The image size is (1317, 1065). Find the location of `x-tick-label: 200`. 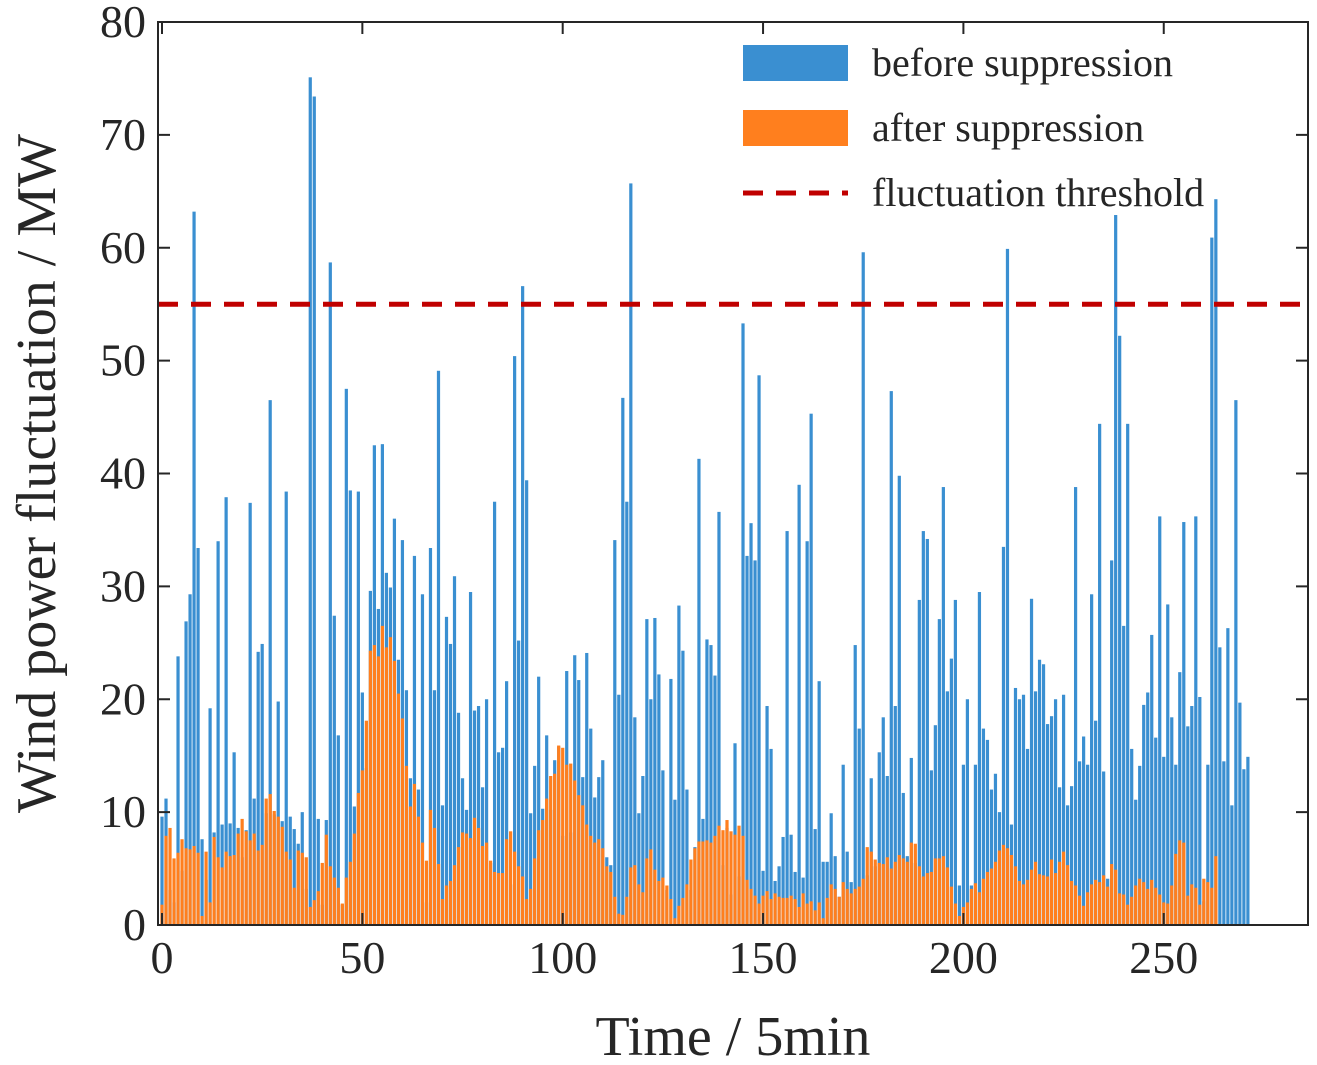

x-tick-label: 200 is located at coordinates (963, 957).